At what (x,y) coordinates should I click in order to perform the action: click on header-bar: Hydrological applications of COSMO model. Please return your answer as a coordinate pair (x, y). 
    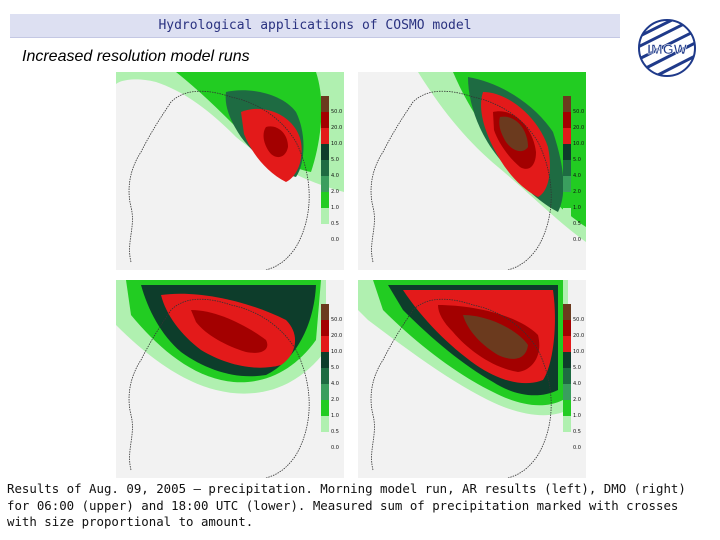
    Looking at the image, I should click on (315, 26).